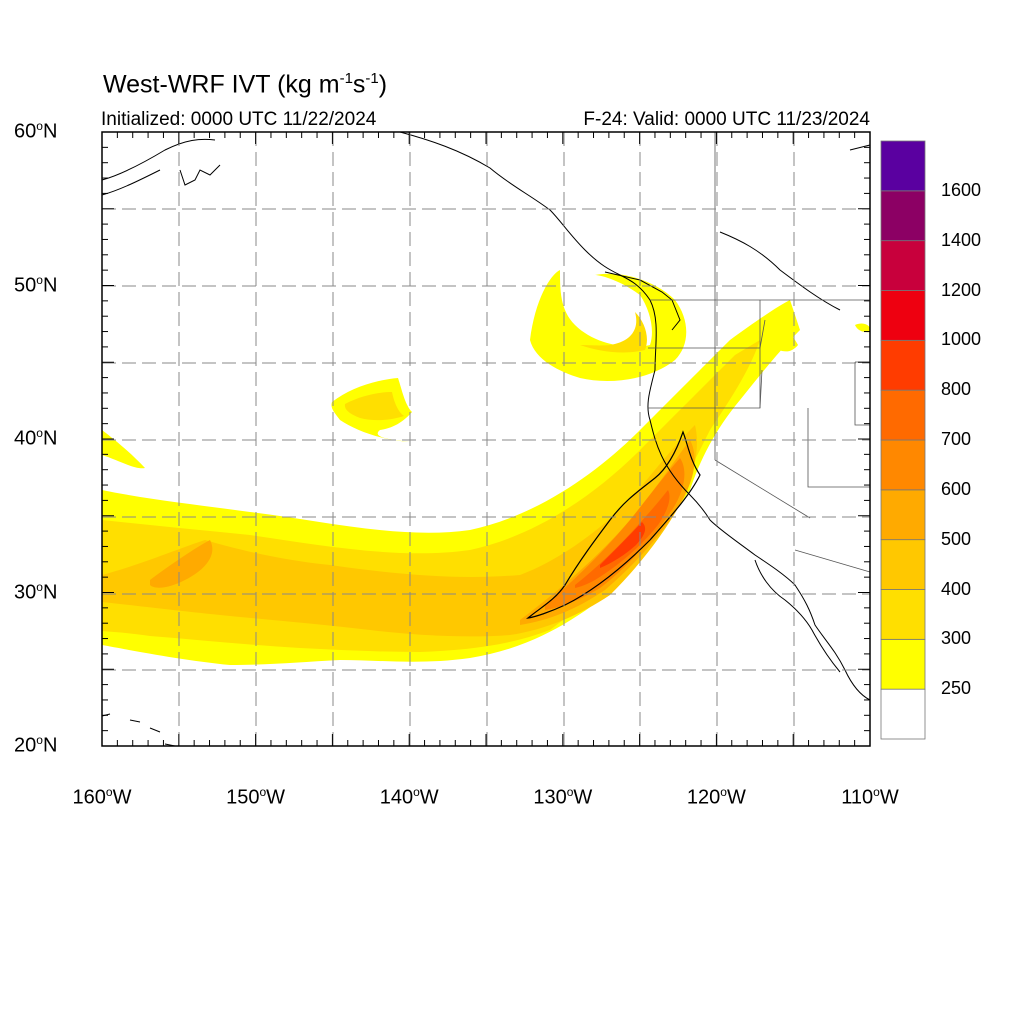 Image resolution: width=1024 pixels, height=1024 pixels. Describe the element at coordinates (956, 538) in the screenshot. I see `colorbar-label-500: 500` at that location.